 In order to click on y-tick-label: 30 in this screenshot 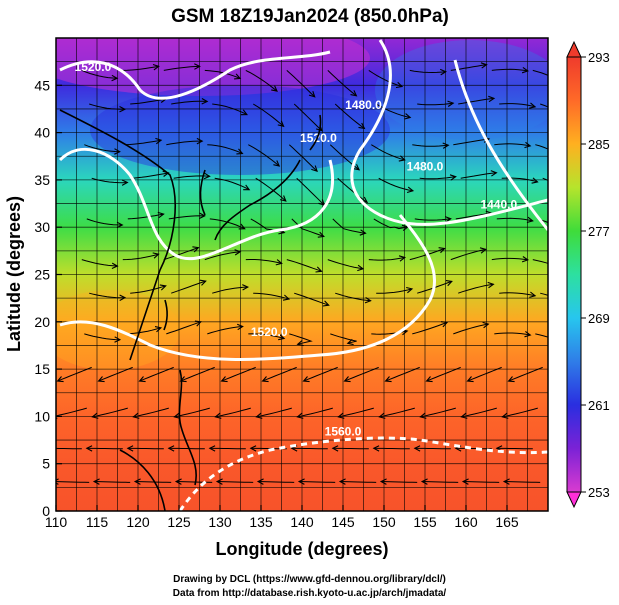, I will do `click(42, 227)`.